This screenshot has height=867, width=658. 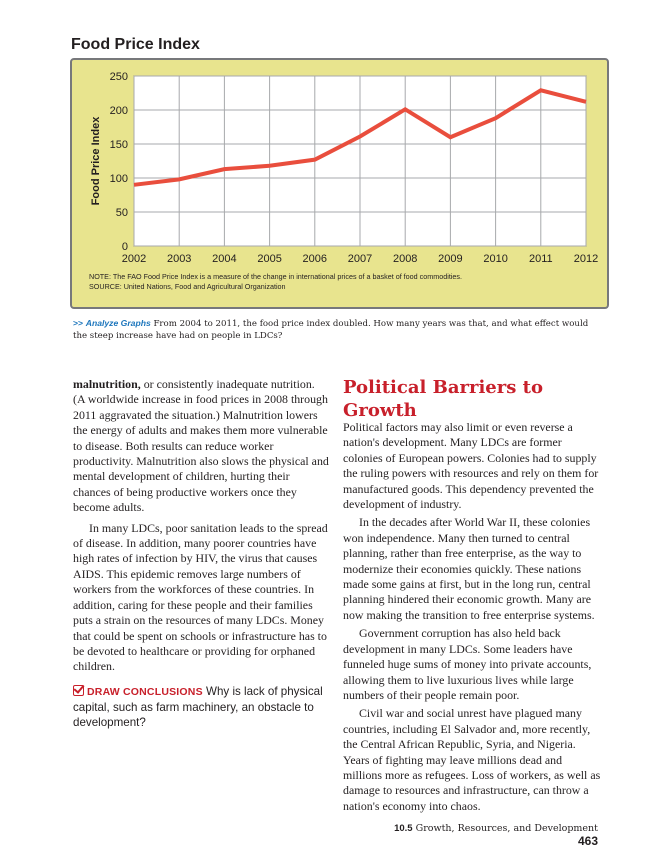 I want to click on x-tick-label: 2009, so click(x=450, y=259).